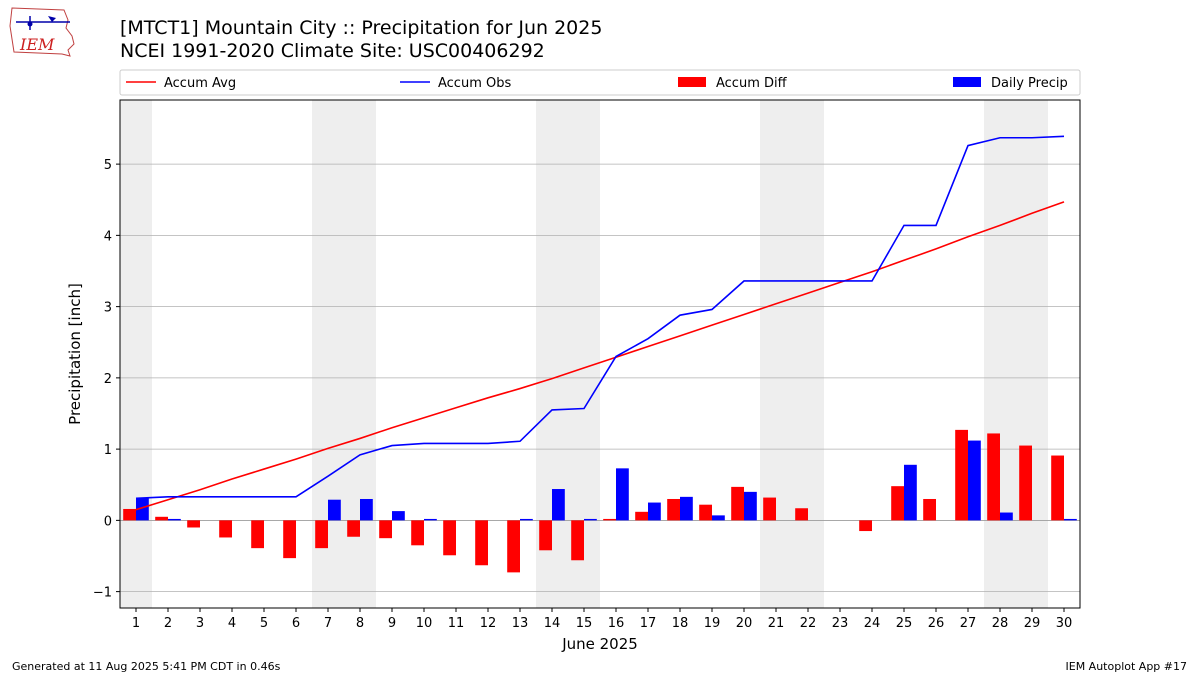  What do you see at coordinates (200, 623) in the screenshot?
I see `x-tick-label: 3` at bounding box center [200, 623].